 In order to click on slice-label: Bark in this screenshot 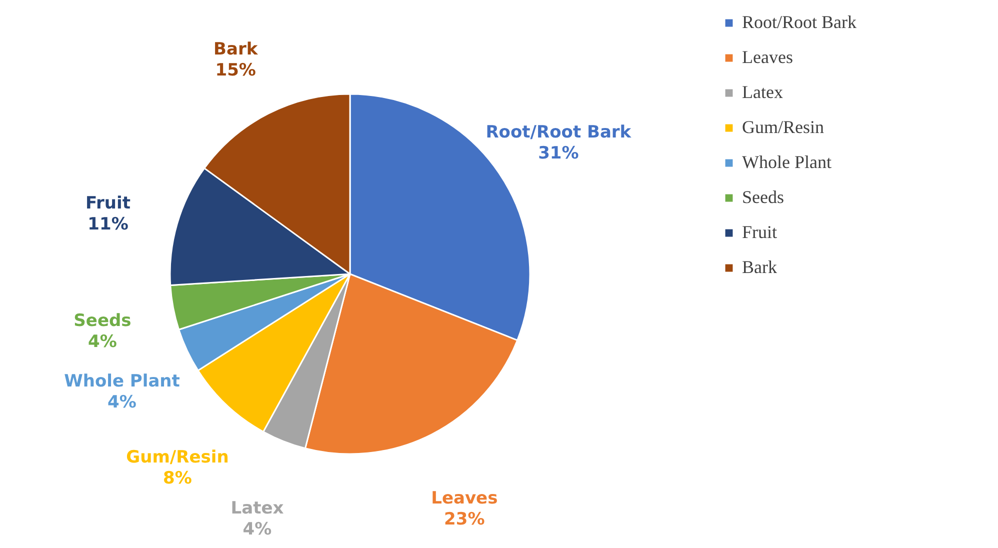, I will do `click(236, 49)`.